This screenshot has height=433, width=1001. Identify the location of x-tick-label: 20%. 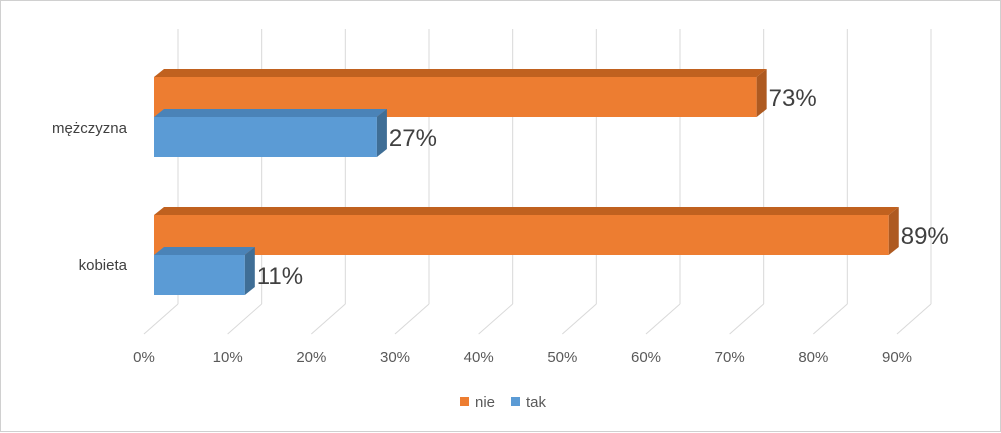
(311, 357).